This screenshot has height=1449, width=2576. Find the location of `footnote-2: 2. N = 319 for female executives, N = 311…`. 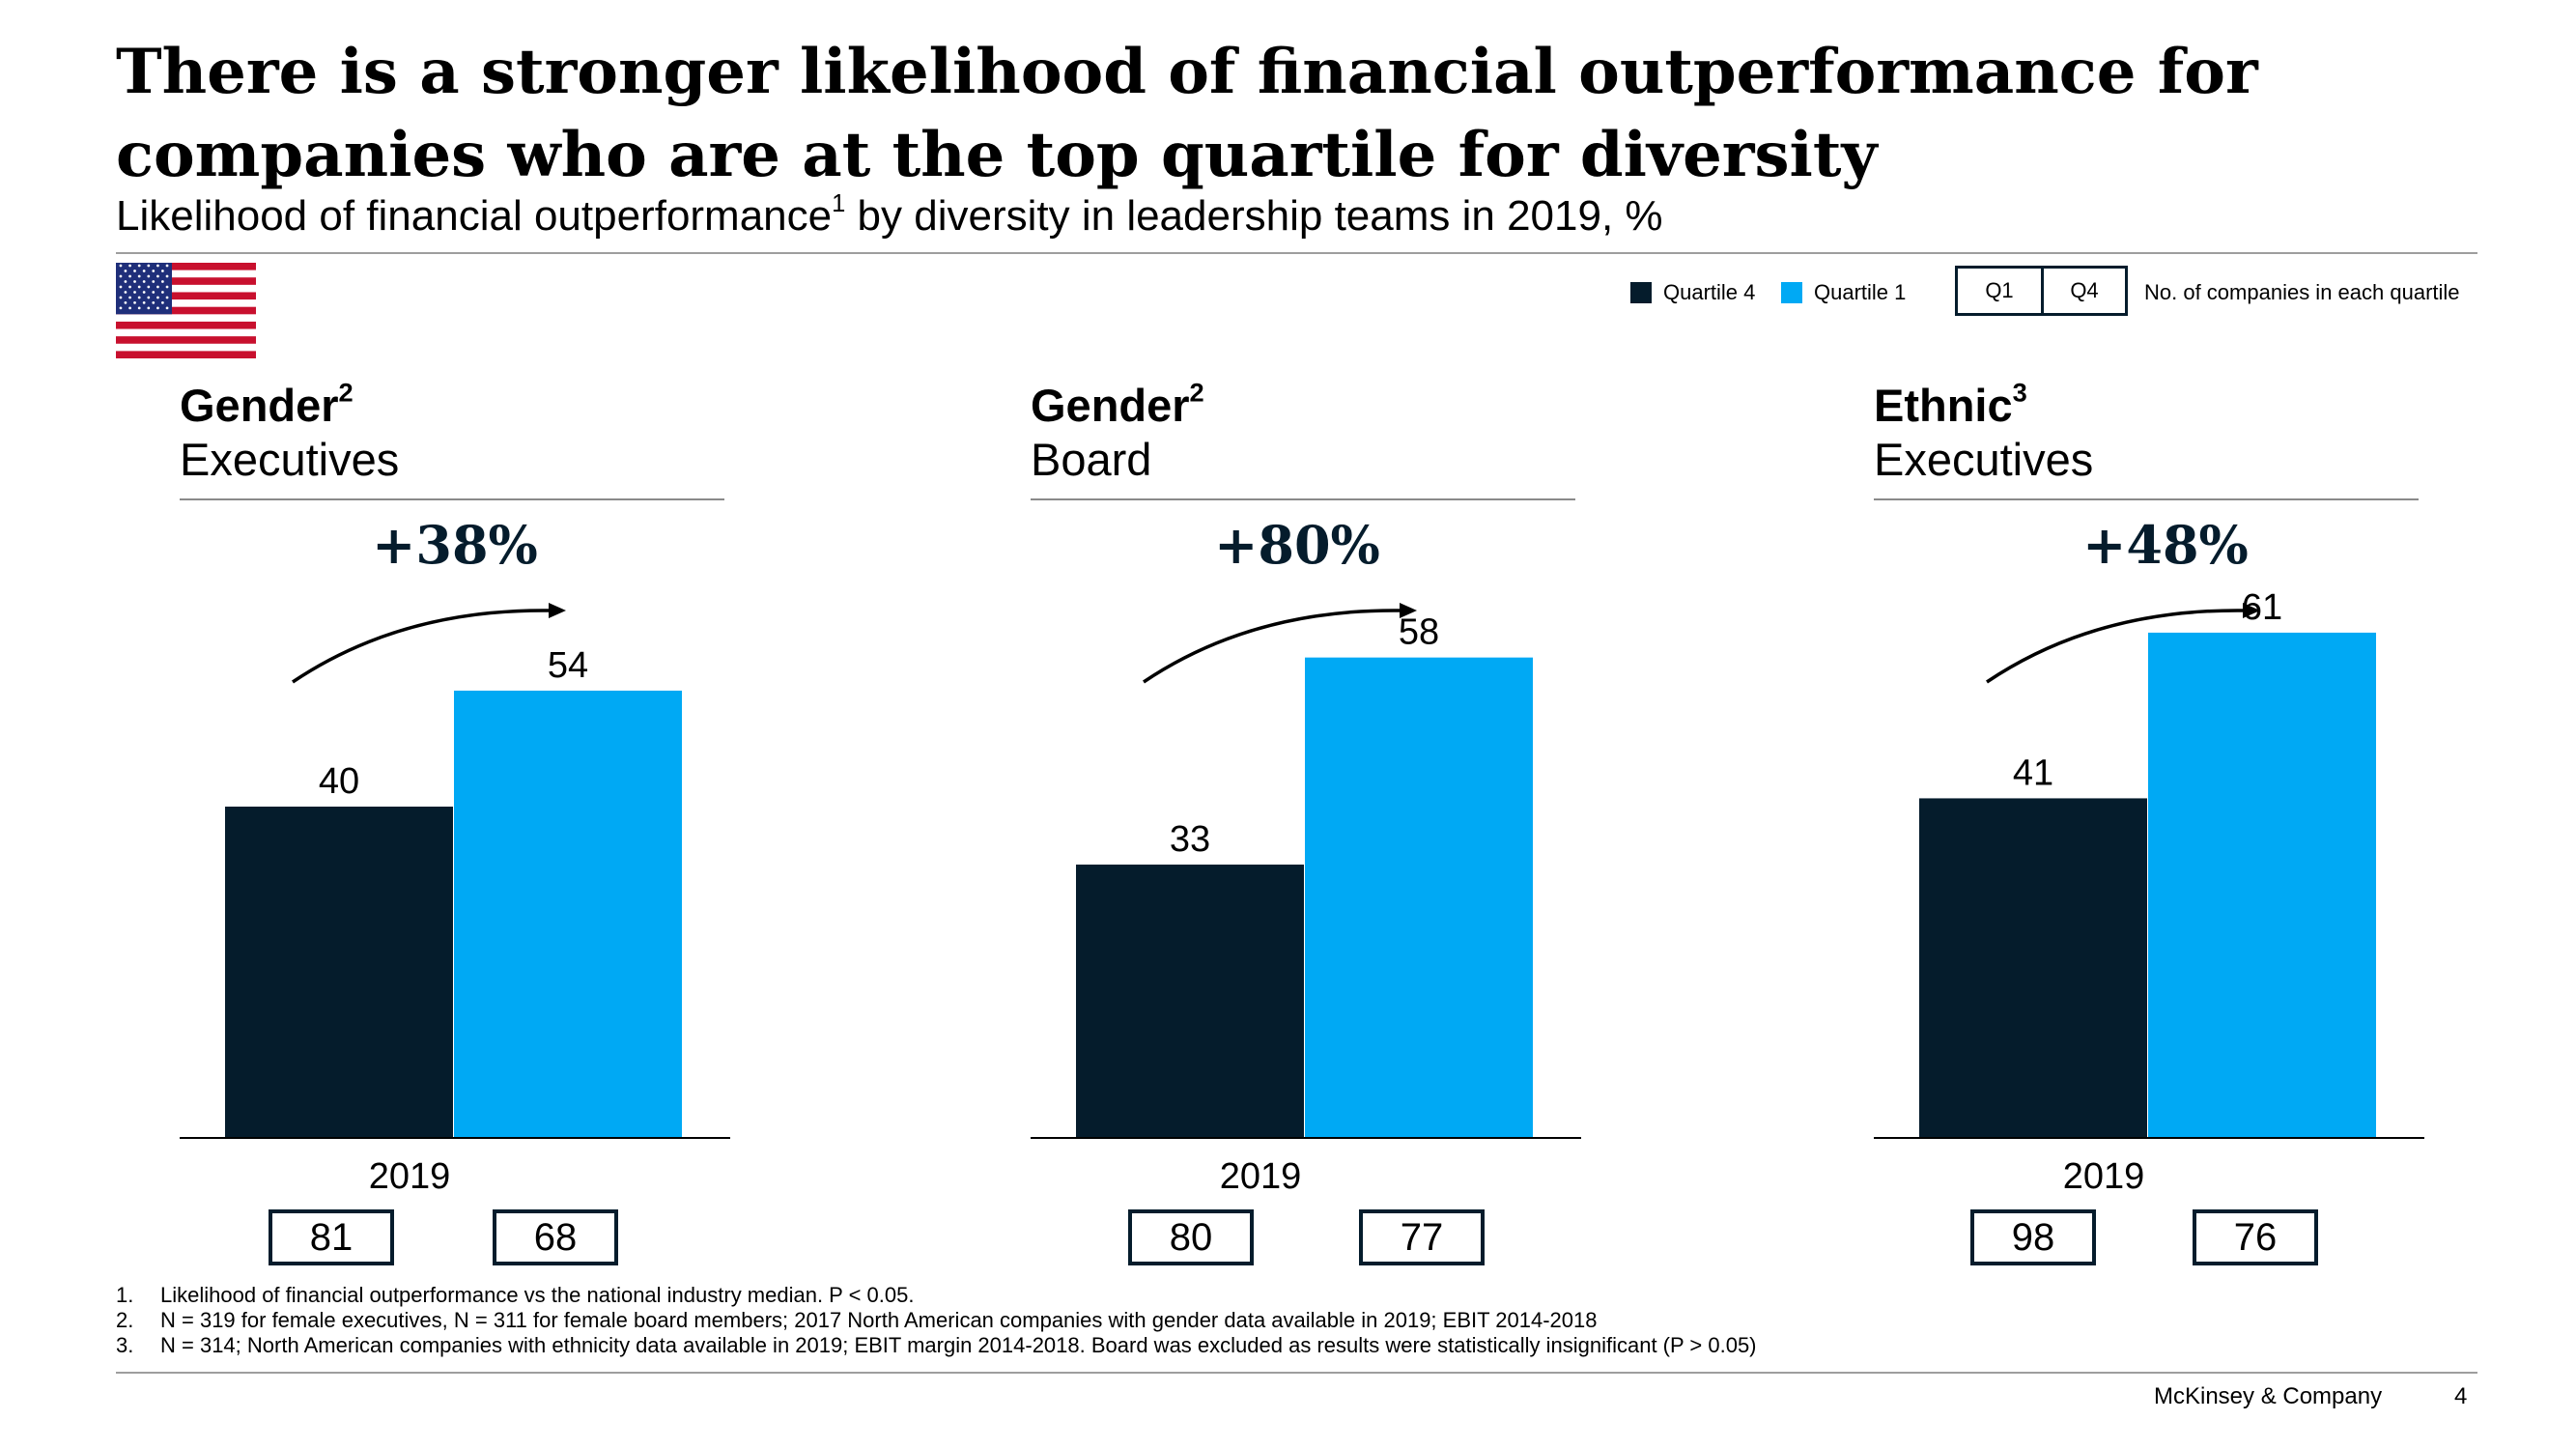

footnote-2: 2. N = 319 for female executives, N = 311… is located at coordinates (936, 1320).